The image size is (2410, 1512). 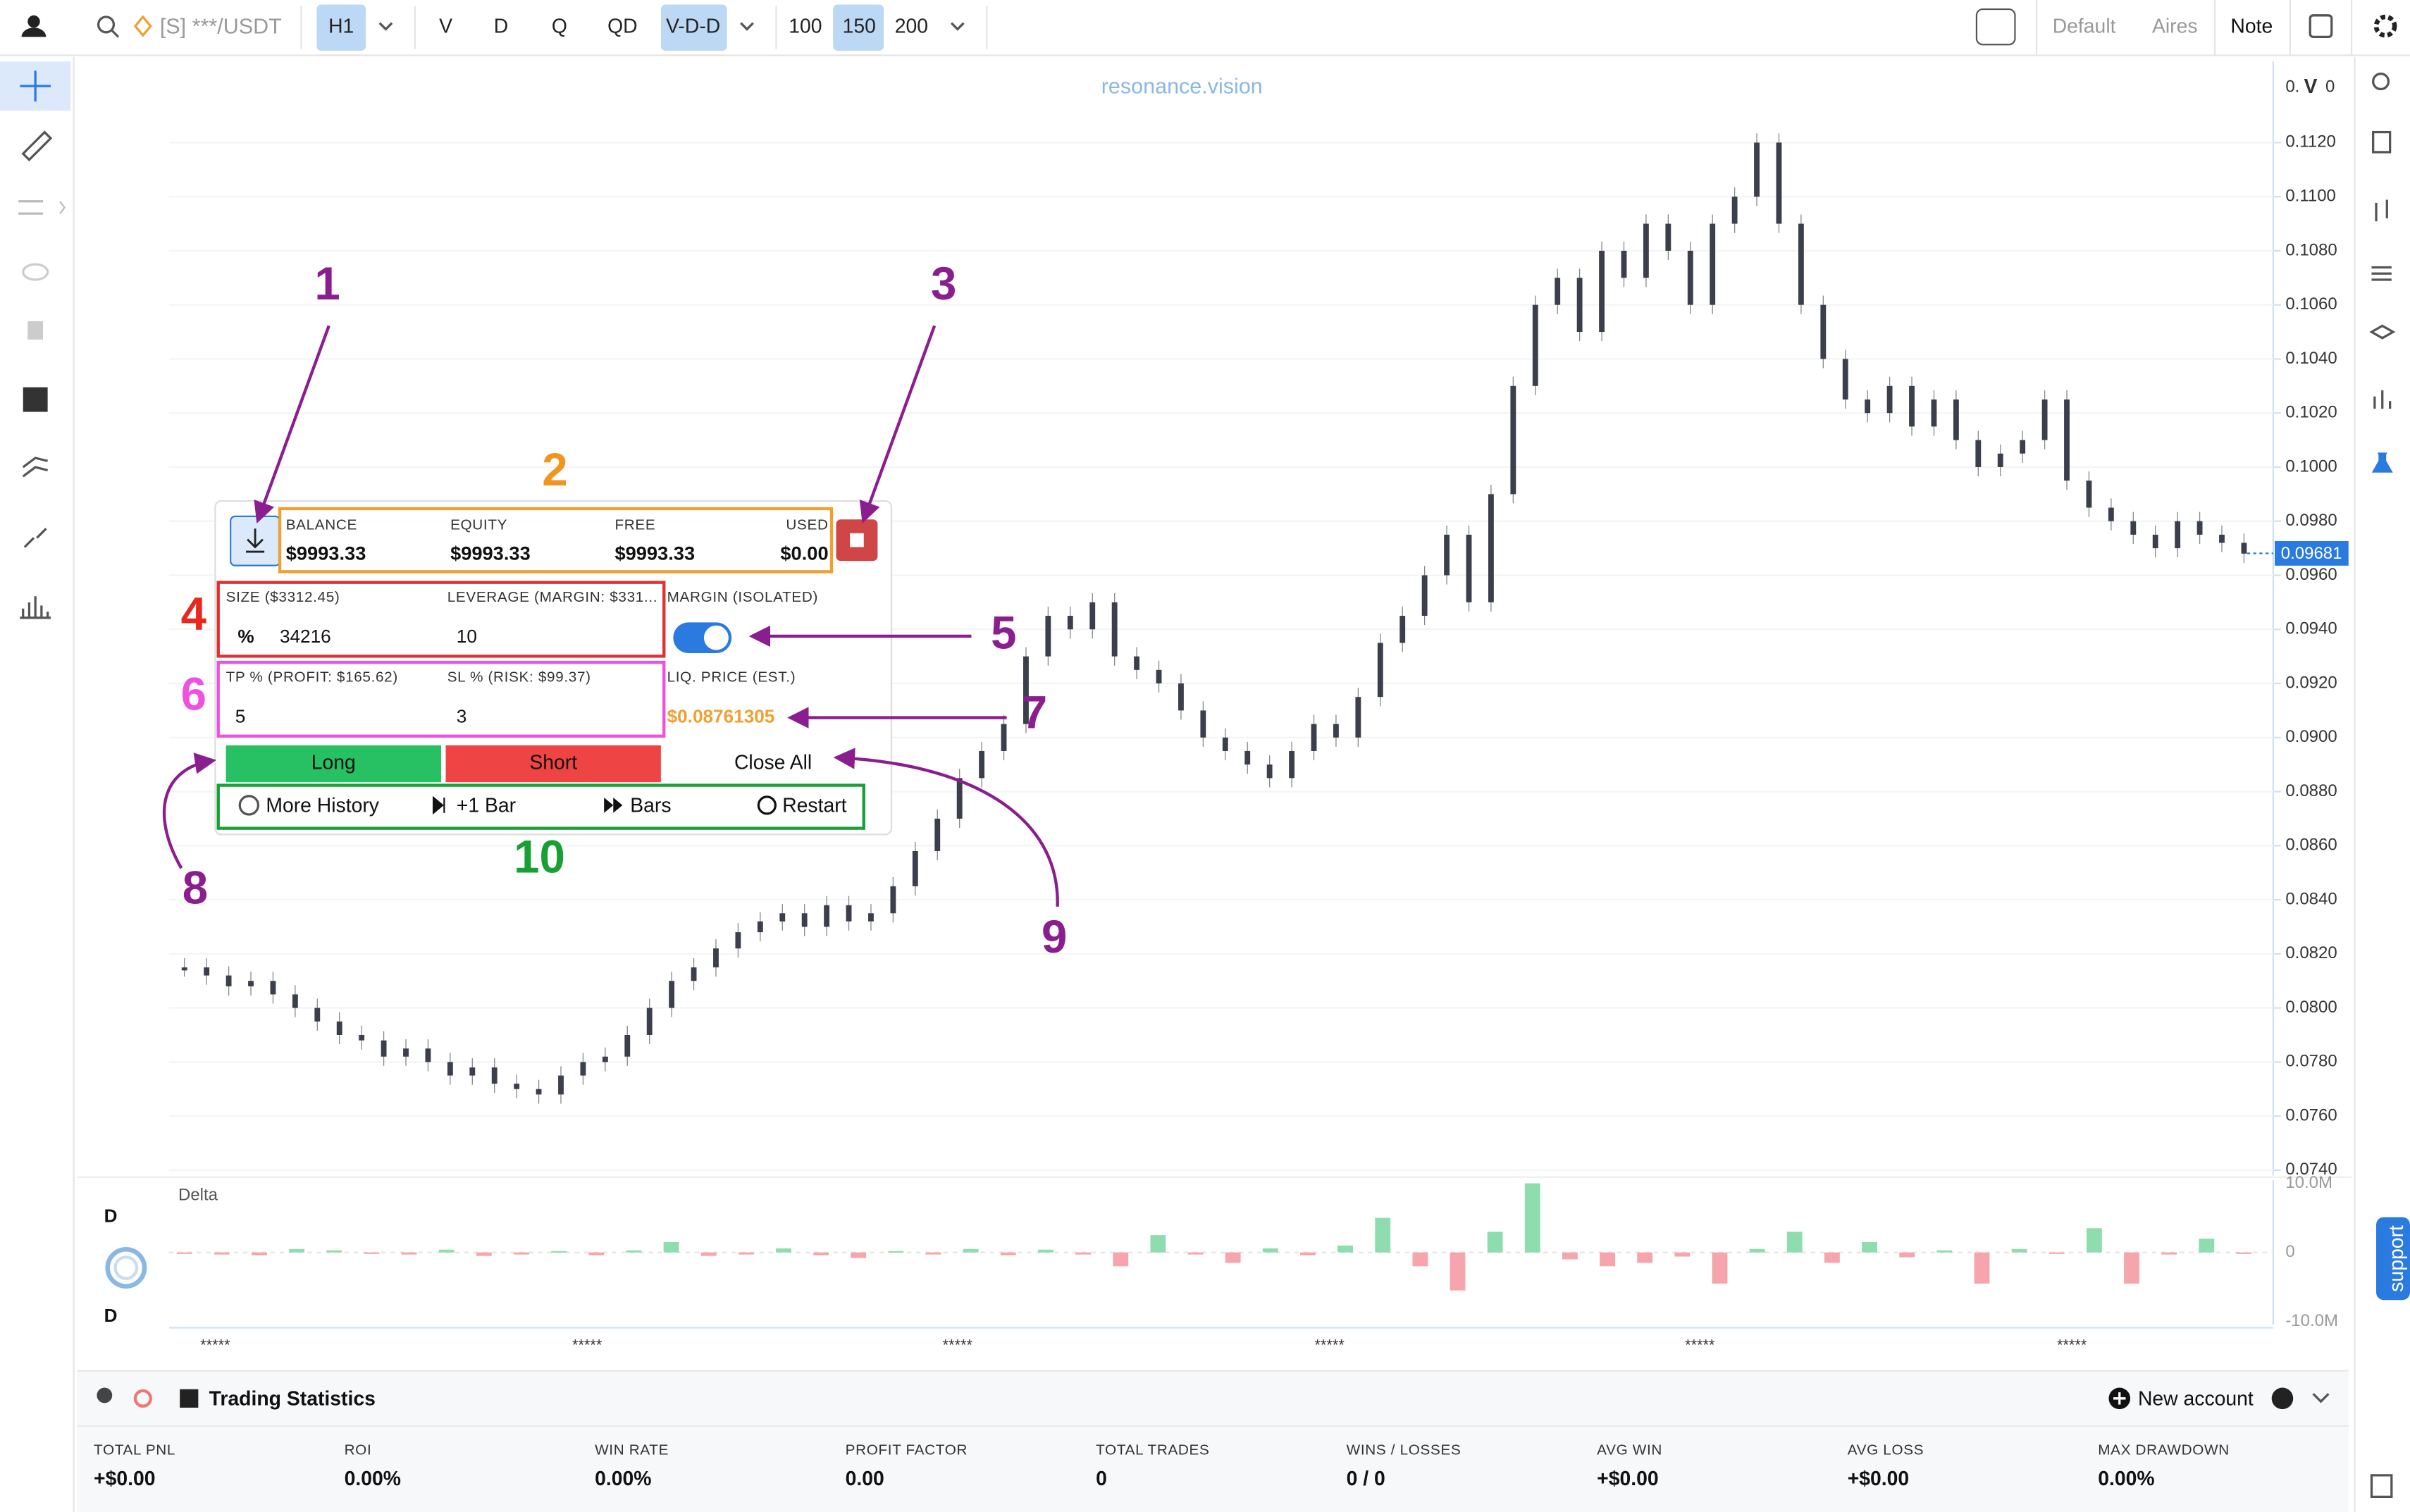 I want to click on view-button: Q, so click(x=560, y=27).